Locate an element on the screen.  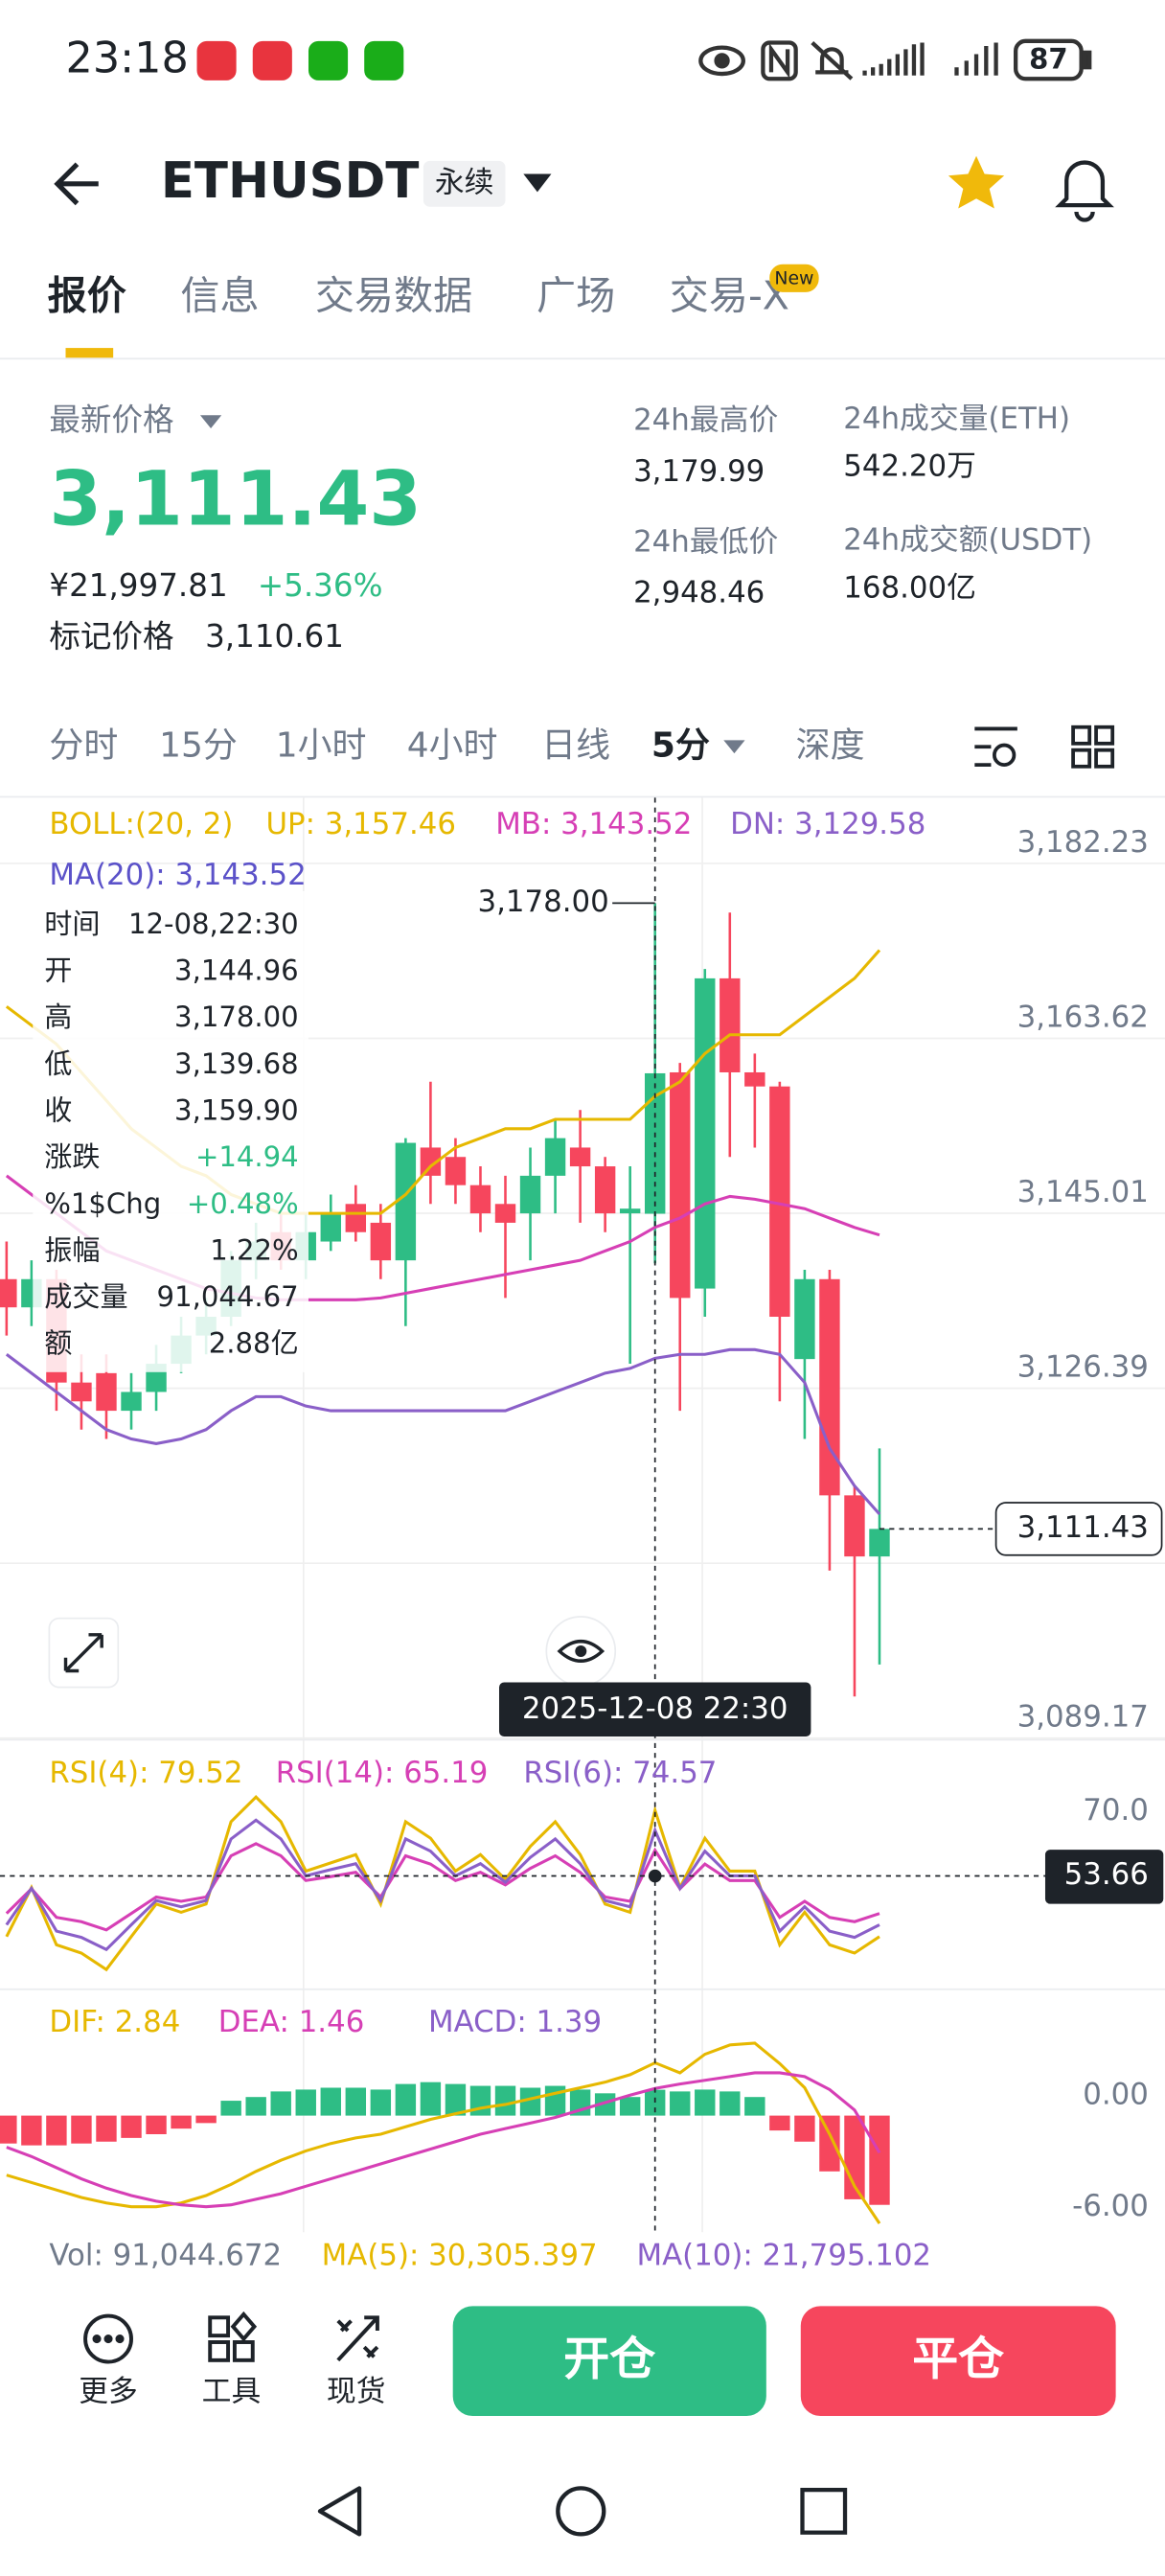
new-badge is located at coordinates (794, 278).